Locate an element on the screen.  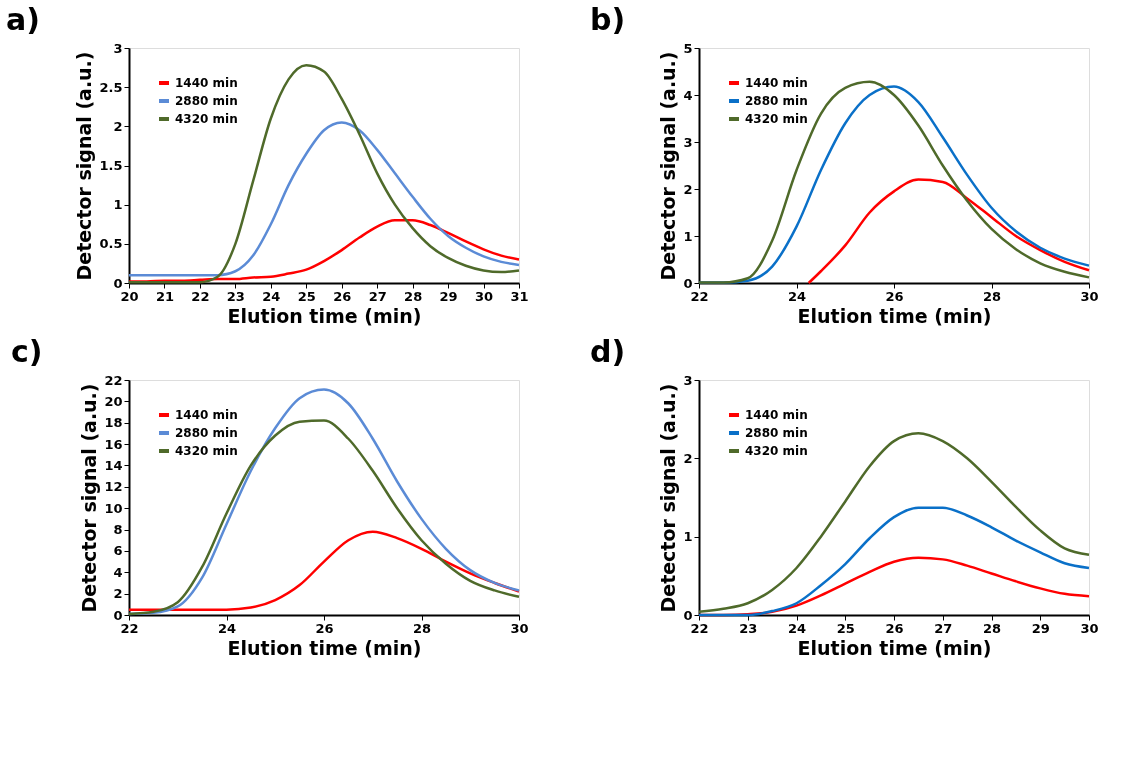
x-tick-label: 31 is located at coordinates (519, 296).